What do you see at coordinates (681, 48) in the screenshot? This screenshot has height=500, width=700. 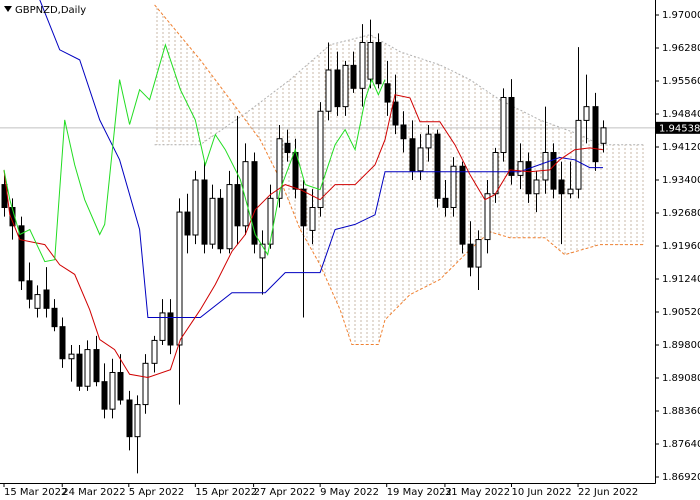 I see `y-tick-label: 1.96280` at bounding box center [681, 48].